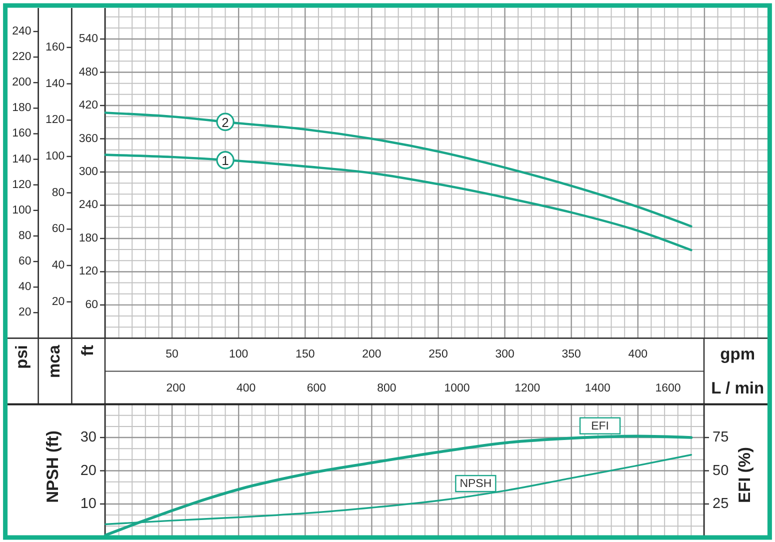  Describe the element at coordinates (55, 47) in the screenshot. I see `y2-tick-label: 160` at that location.